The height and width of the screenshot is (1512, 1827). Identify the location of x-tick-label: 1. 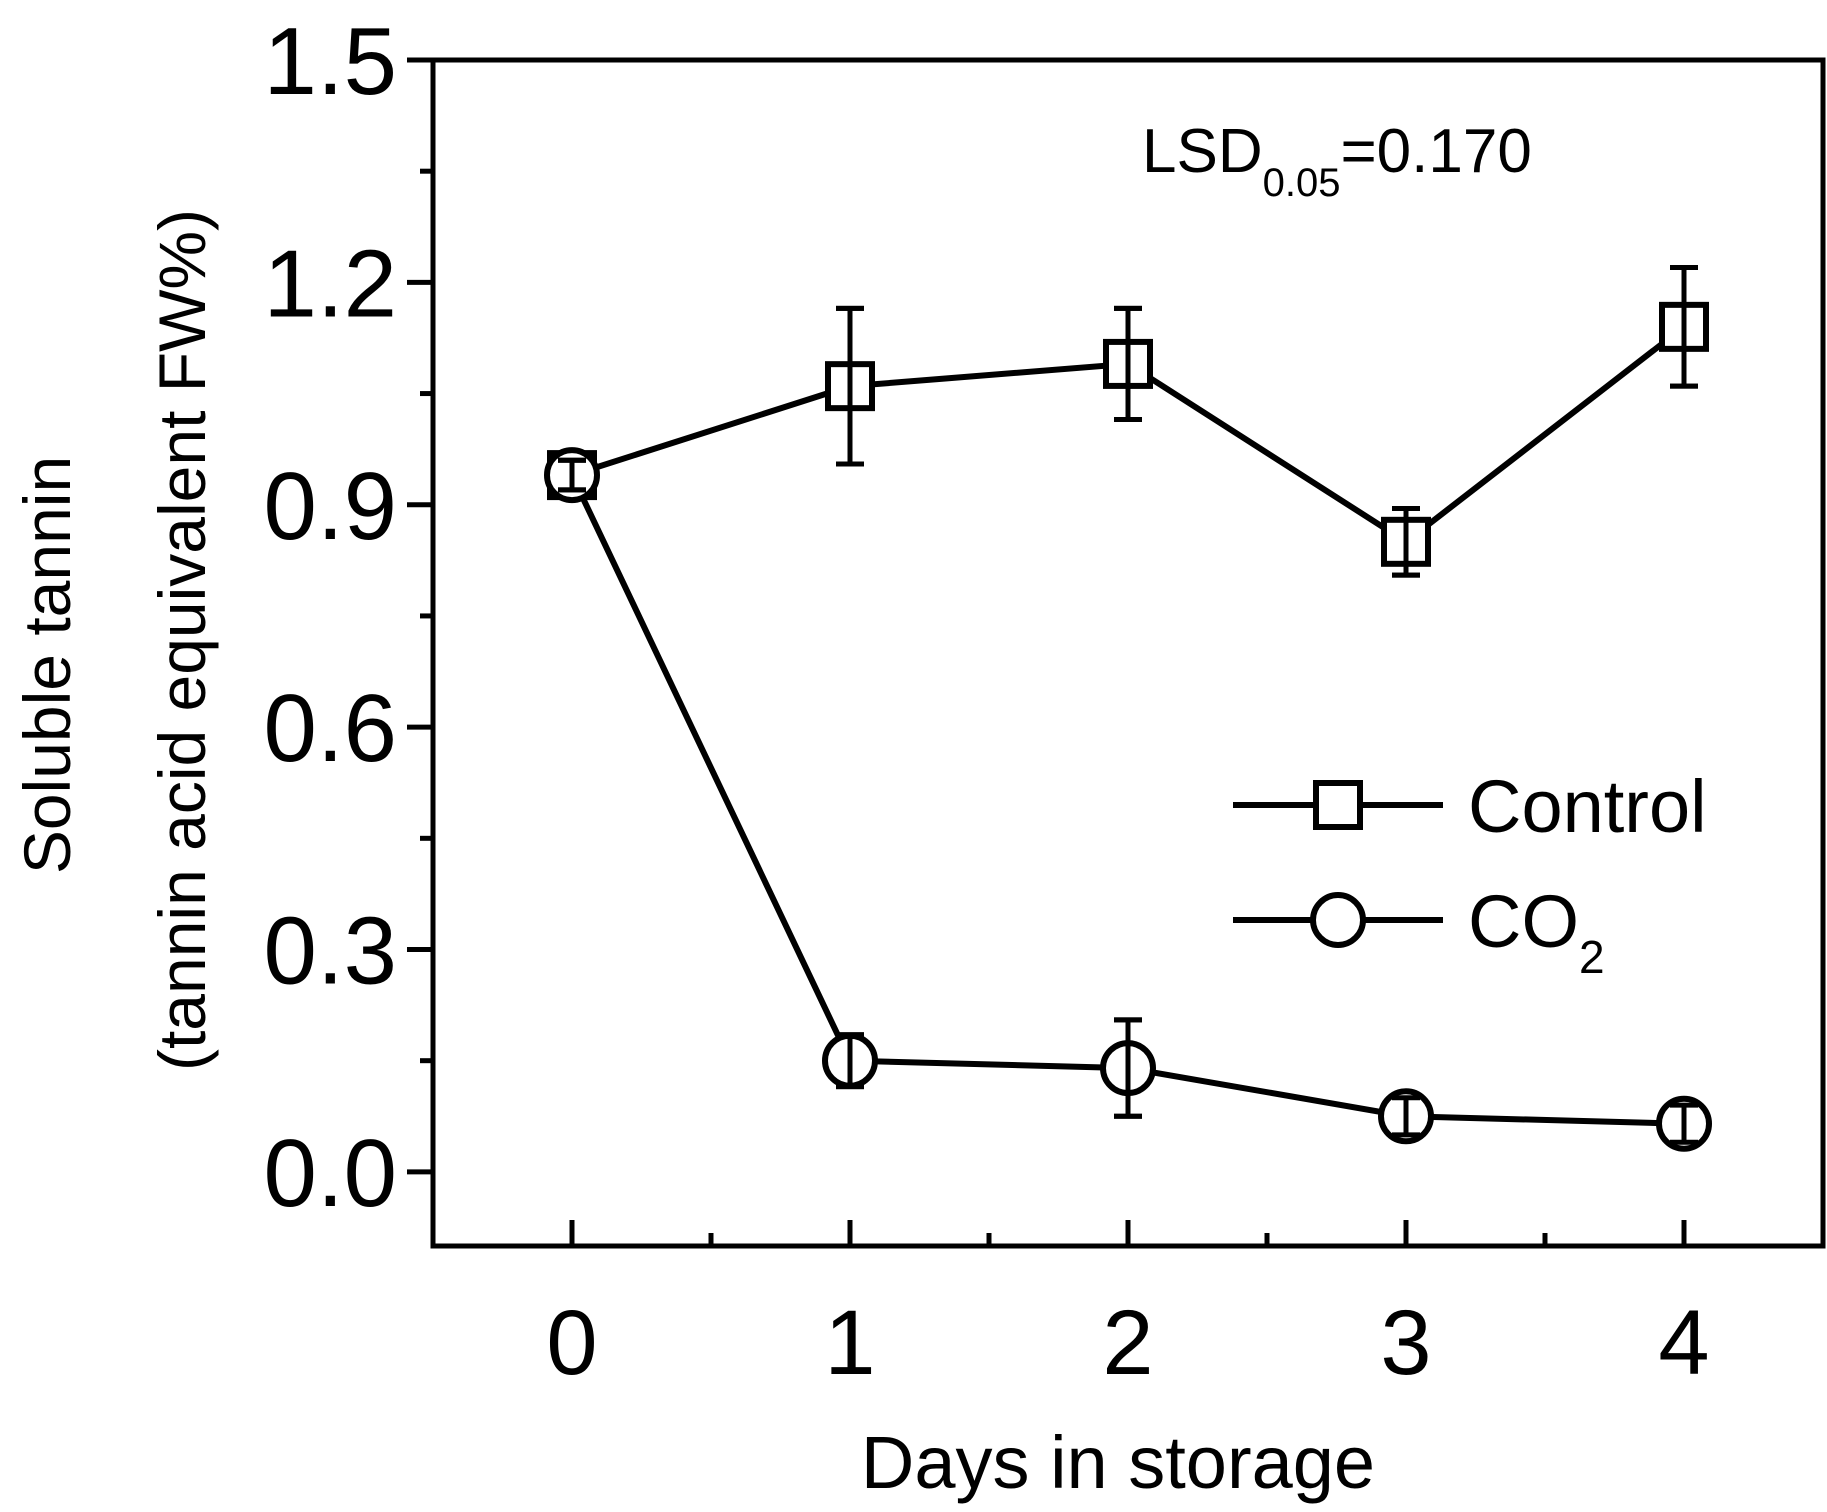
(849, 1343).